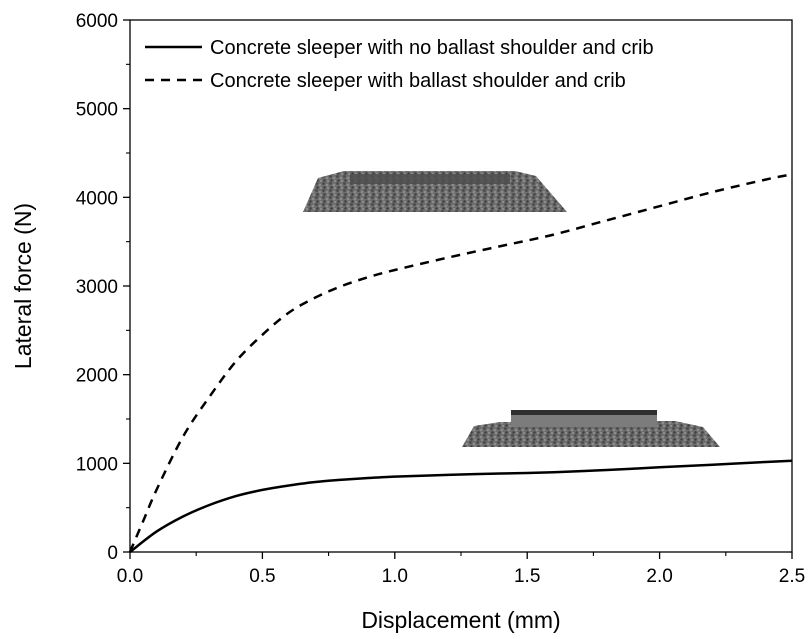  What do you see at coordinates (130, 576) in the screenshot?
I see `x-tick-label: 0.0` at bounding box center [130, 576].